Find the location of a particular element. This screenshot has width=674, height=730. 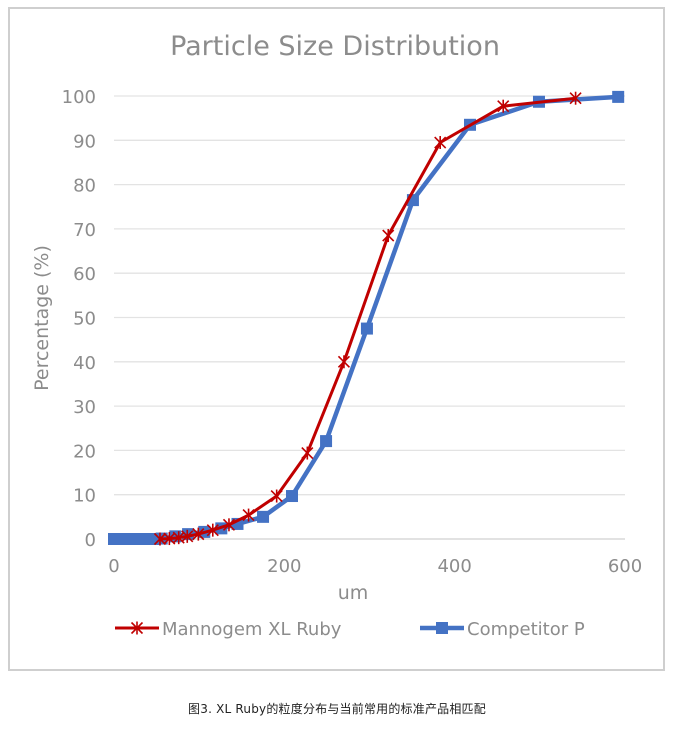

y-axis-label: Percentage (%) is located at coordinates (42, 318).